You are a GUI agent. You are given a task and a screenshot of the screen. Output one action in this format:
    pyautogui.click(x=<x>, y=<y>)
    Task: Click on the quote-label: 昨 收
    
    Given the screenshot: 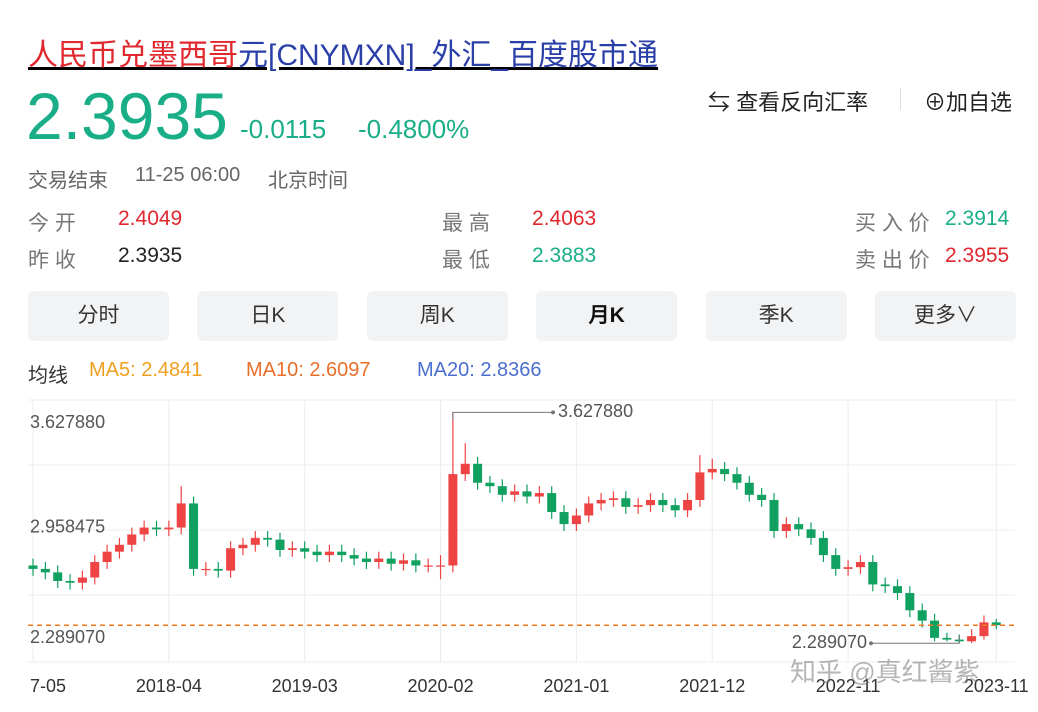 What is the action you would take?
    pyautogui.click(x=52, y=260)
    